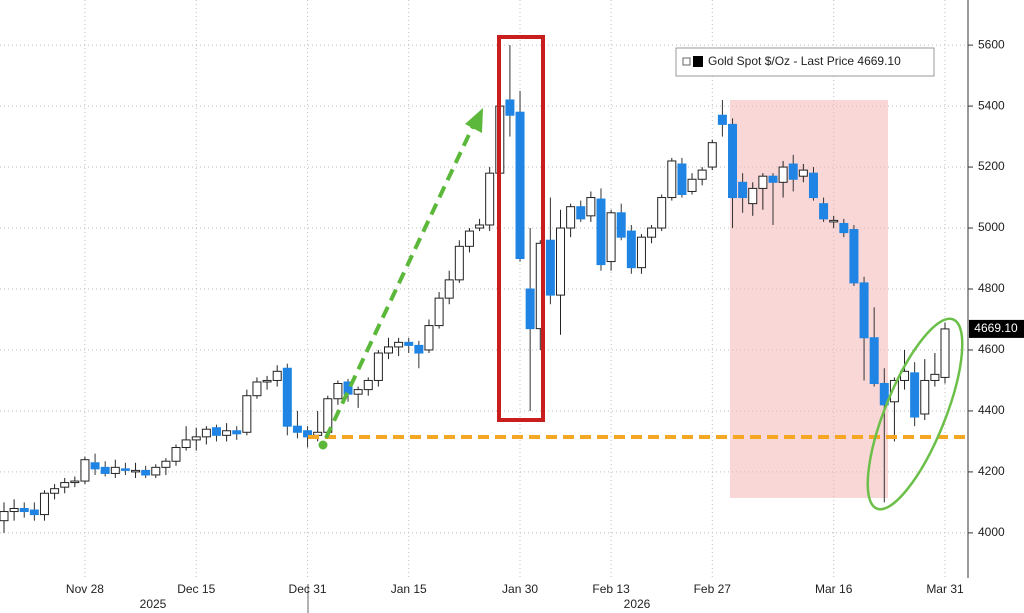  I want to click on x-tick-label: Dec 15, so click(196, 589).